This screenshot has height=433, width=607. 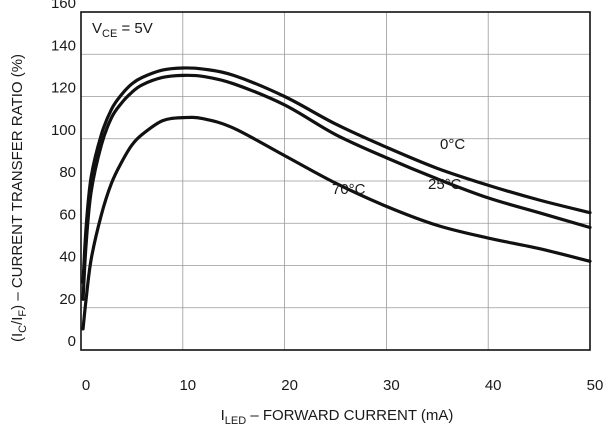 I want to click on x-tick-label: 10, so click(x=187, y=385).